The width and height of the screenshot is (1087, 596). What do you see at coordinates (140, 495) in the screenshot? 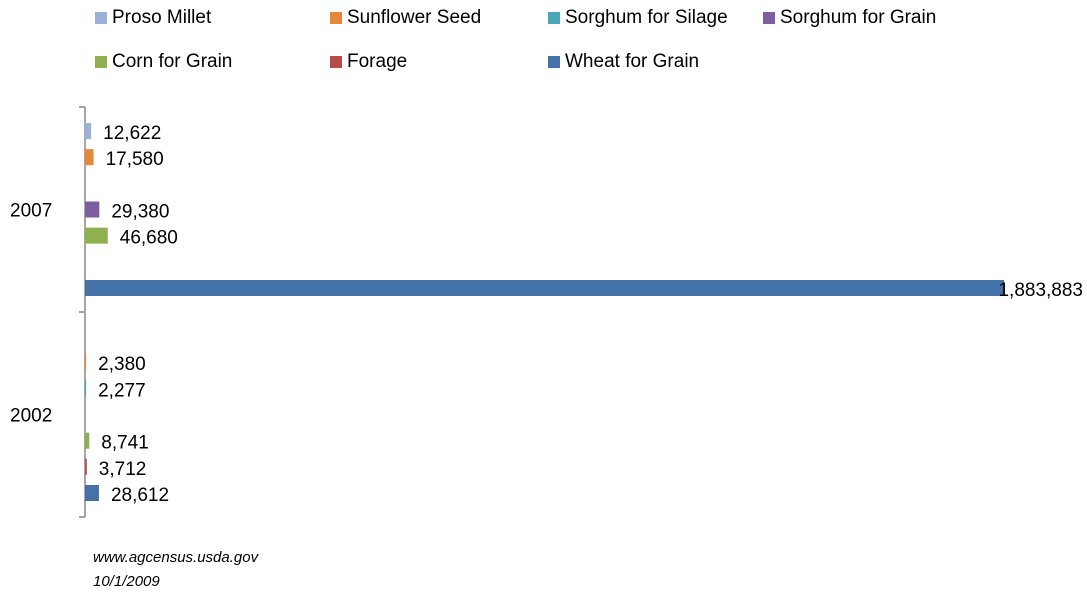
I see `data-label: 28,612` at bounding box center [140, 495].